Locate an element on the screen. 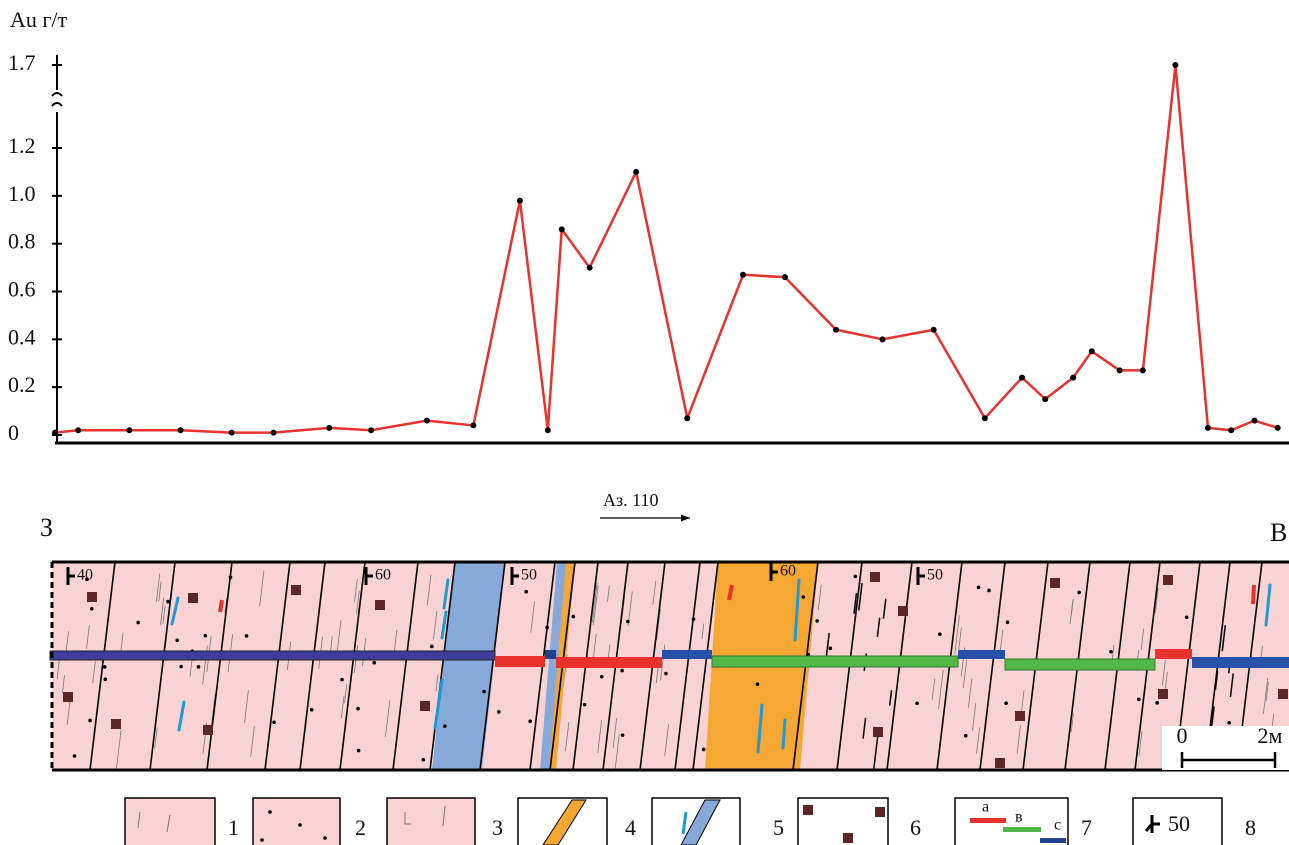 This screenshot has height=845, width=1289. interval-a is located at coordinates (609, 662).